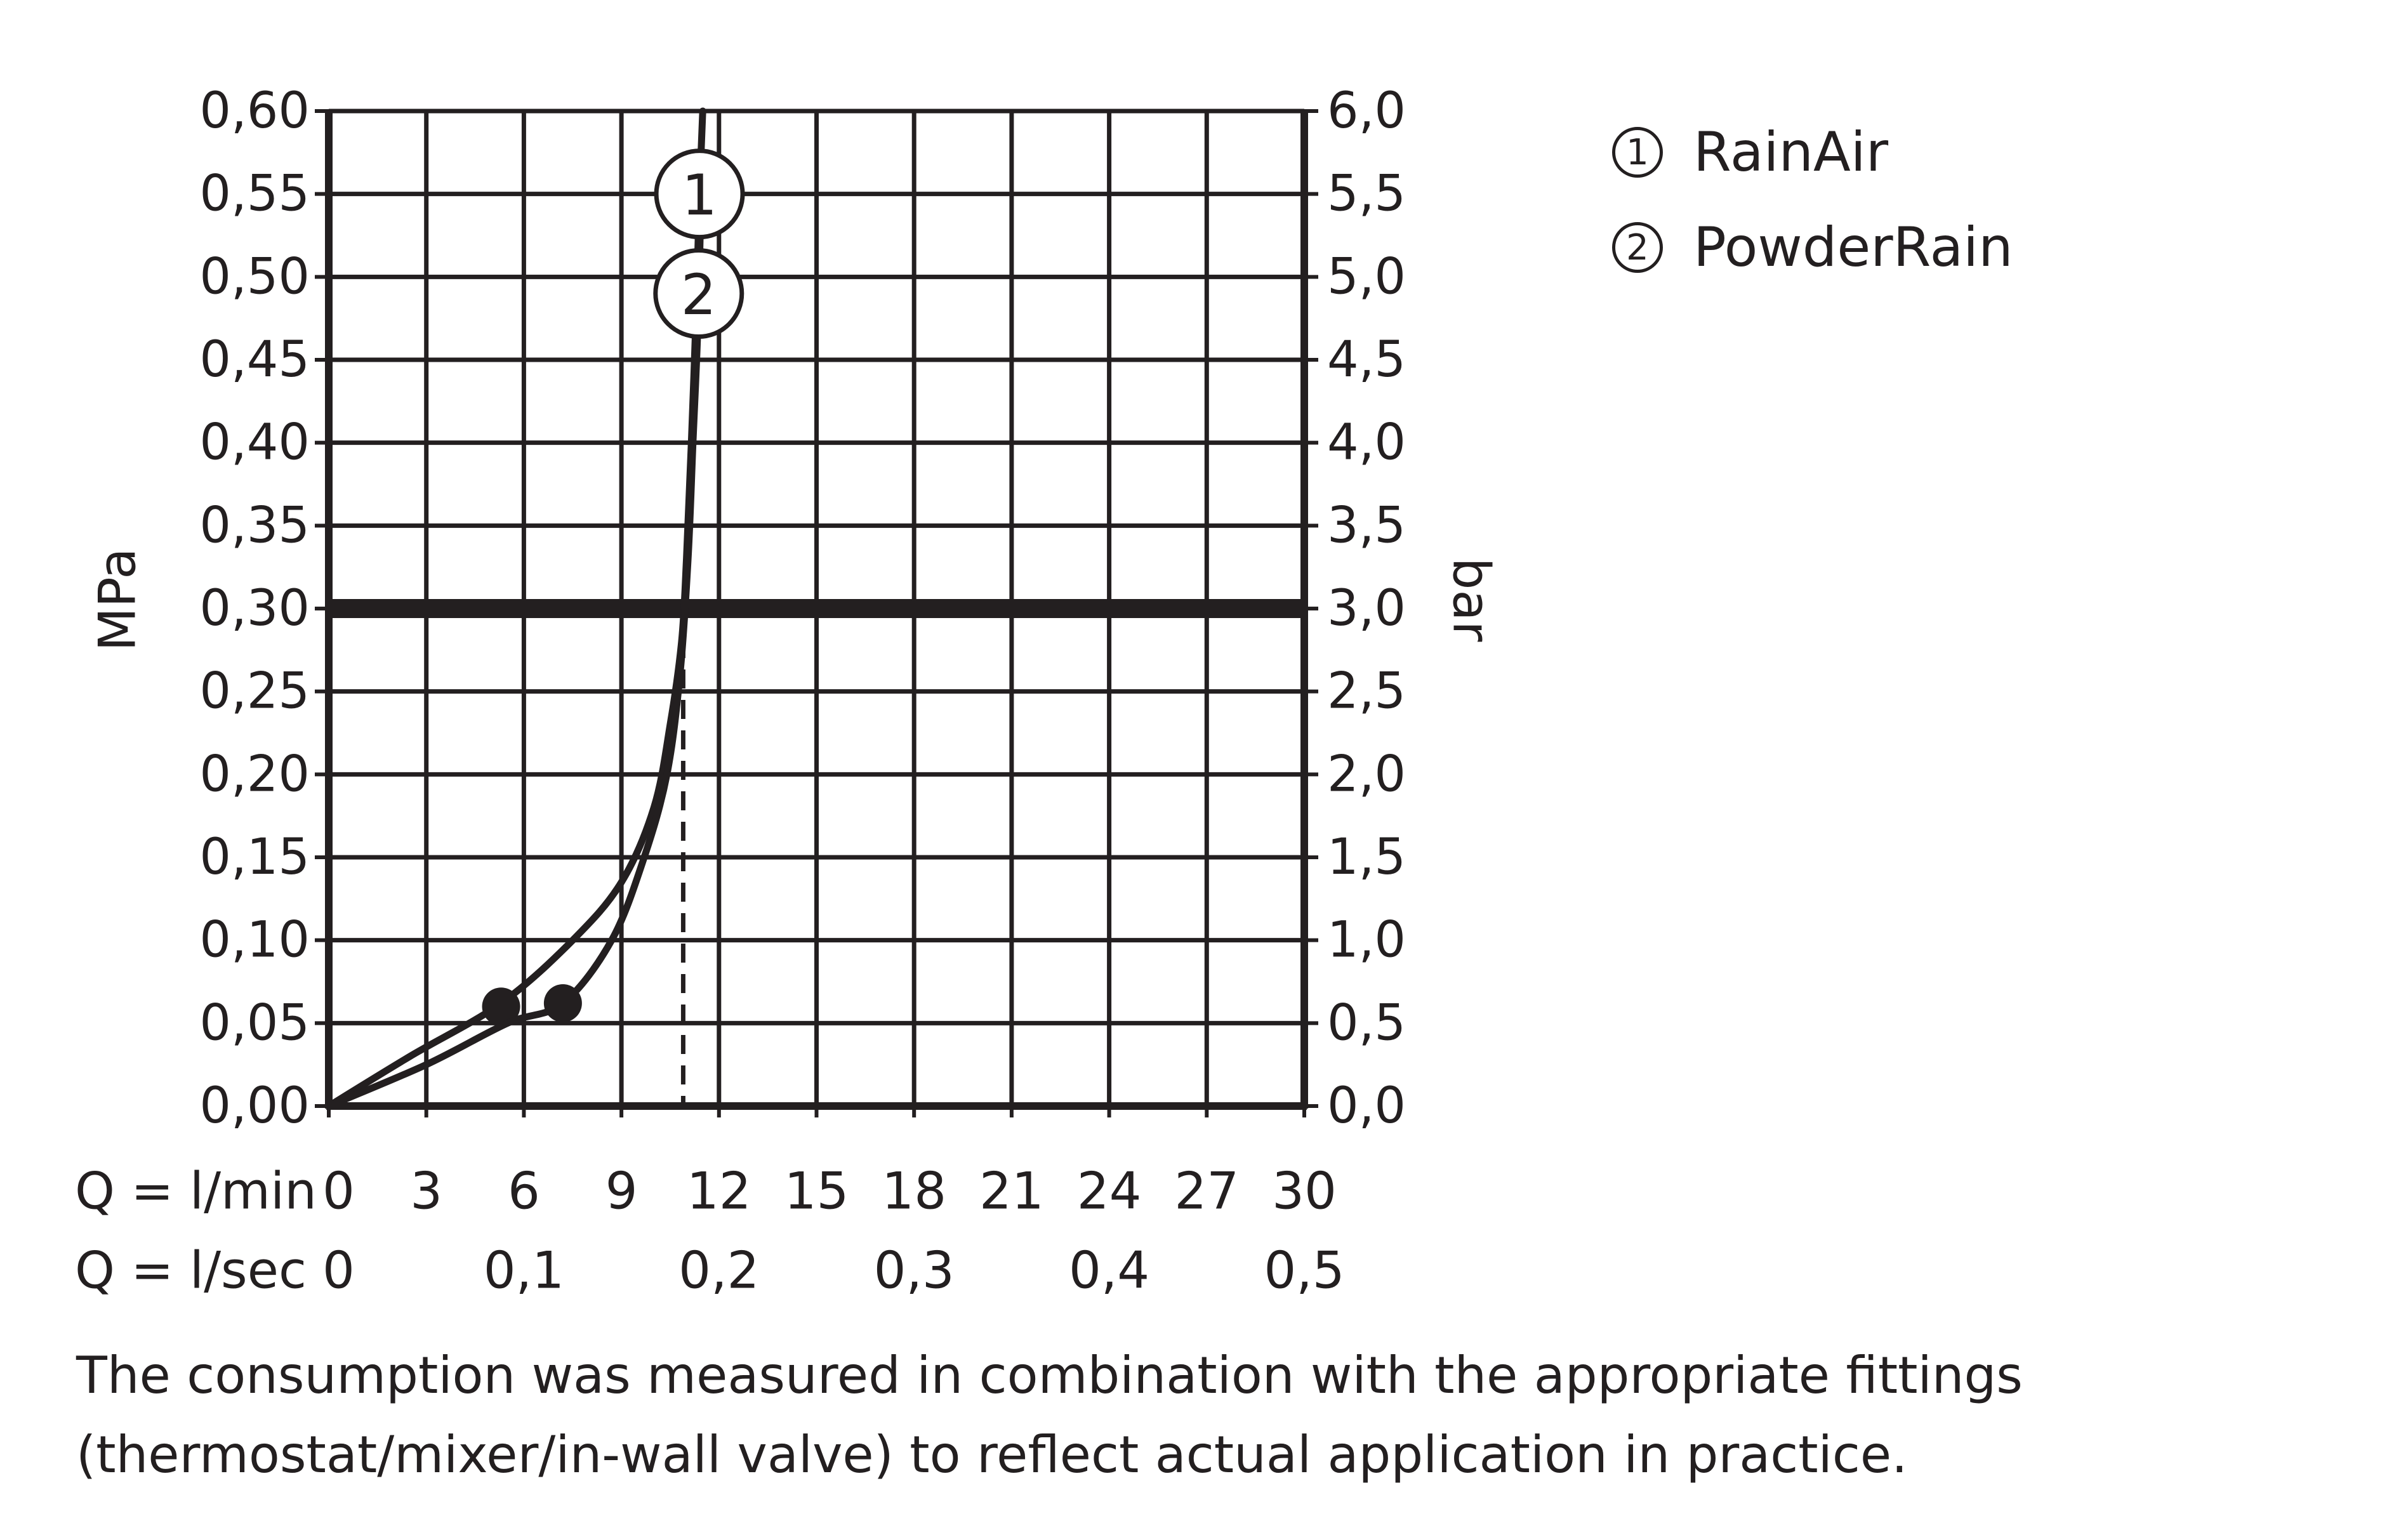  I want to click on y-tick-label-right: 4,0, so click(1366, 442).